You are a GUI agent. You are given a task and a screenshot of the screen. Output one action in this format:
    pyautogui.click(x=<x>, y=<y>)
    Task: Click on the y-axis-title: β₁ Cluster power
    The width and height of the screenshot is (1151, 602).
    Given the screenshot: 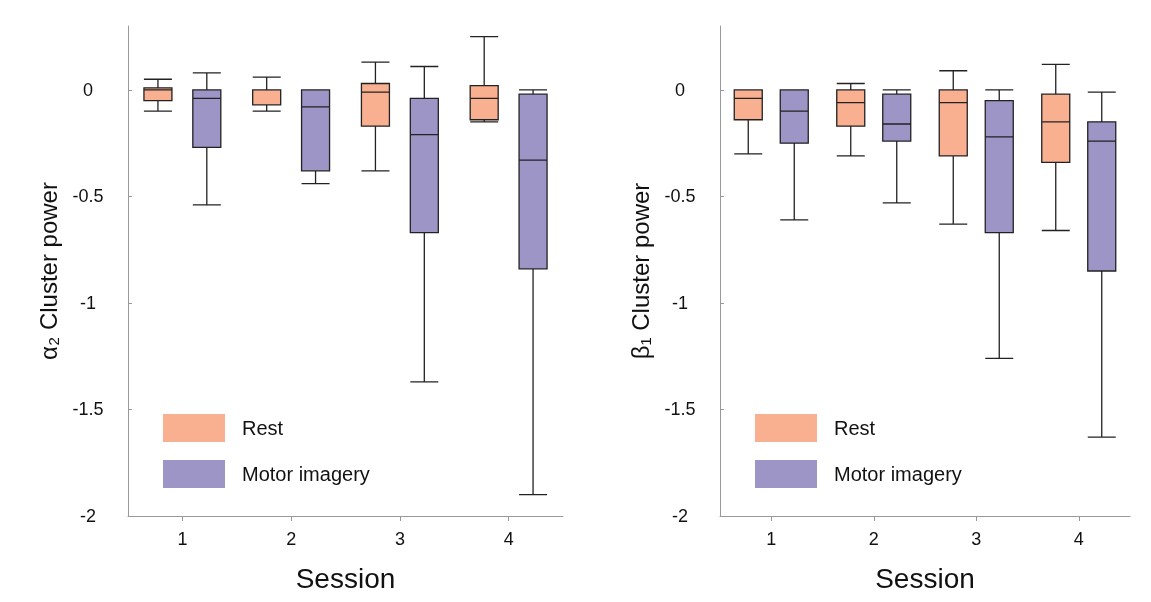 What is the action you would take?
    pyautogui.click(x=640, y=271)
    